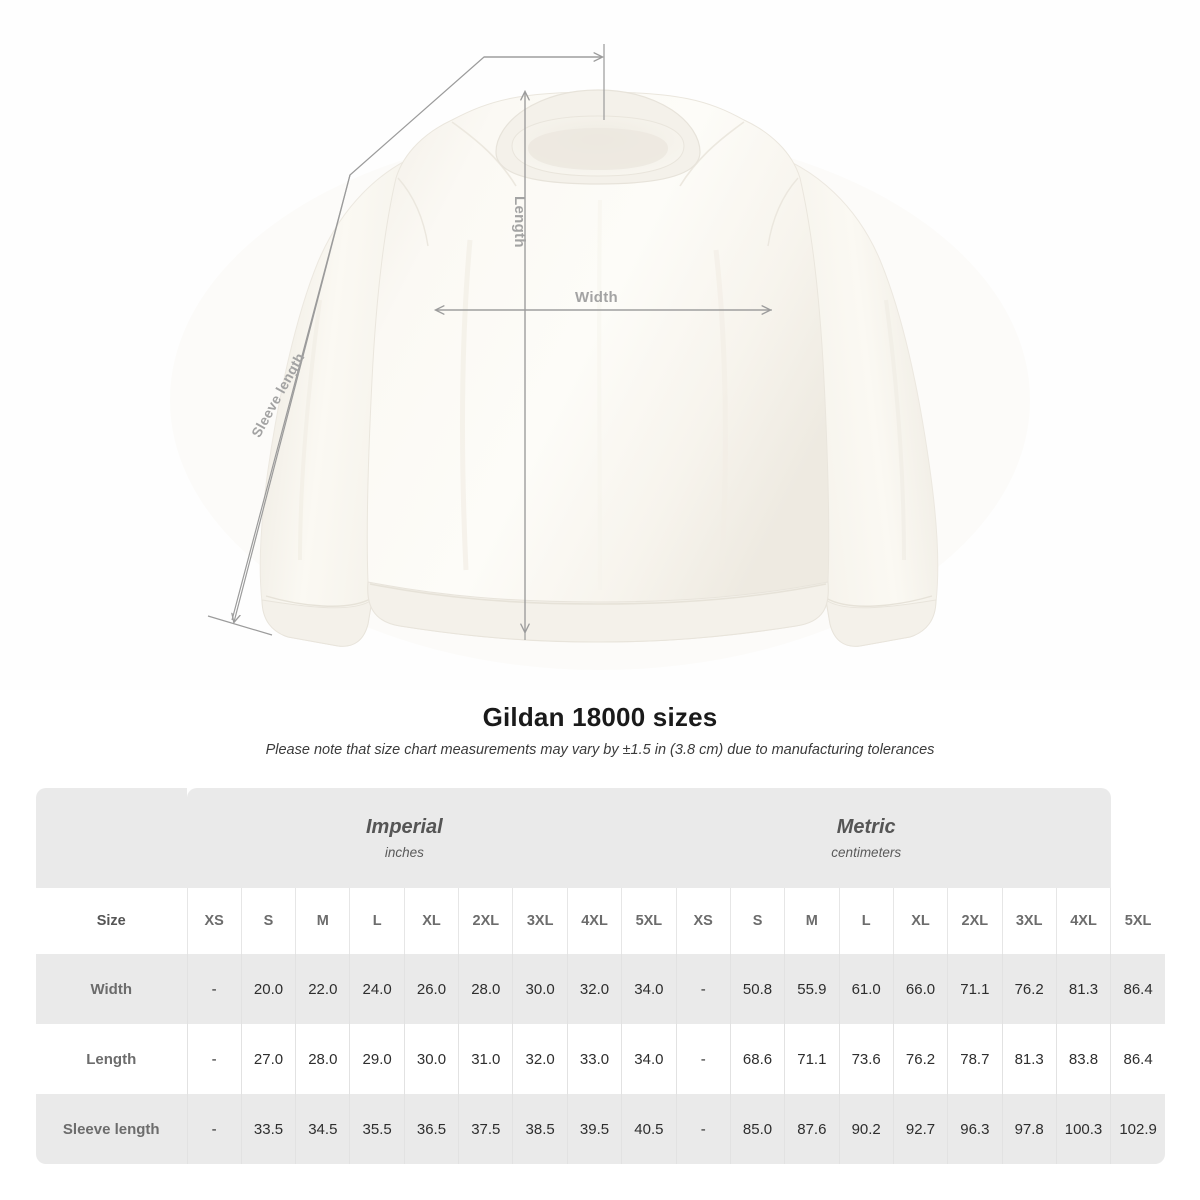 The width and height of the screenshot is (1200, 1200). Describe the element at coordinates (540, 1129) in the screenshot. I see `cell-imperial: 38.5` at that location.